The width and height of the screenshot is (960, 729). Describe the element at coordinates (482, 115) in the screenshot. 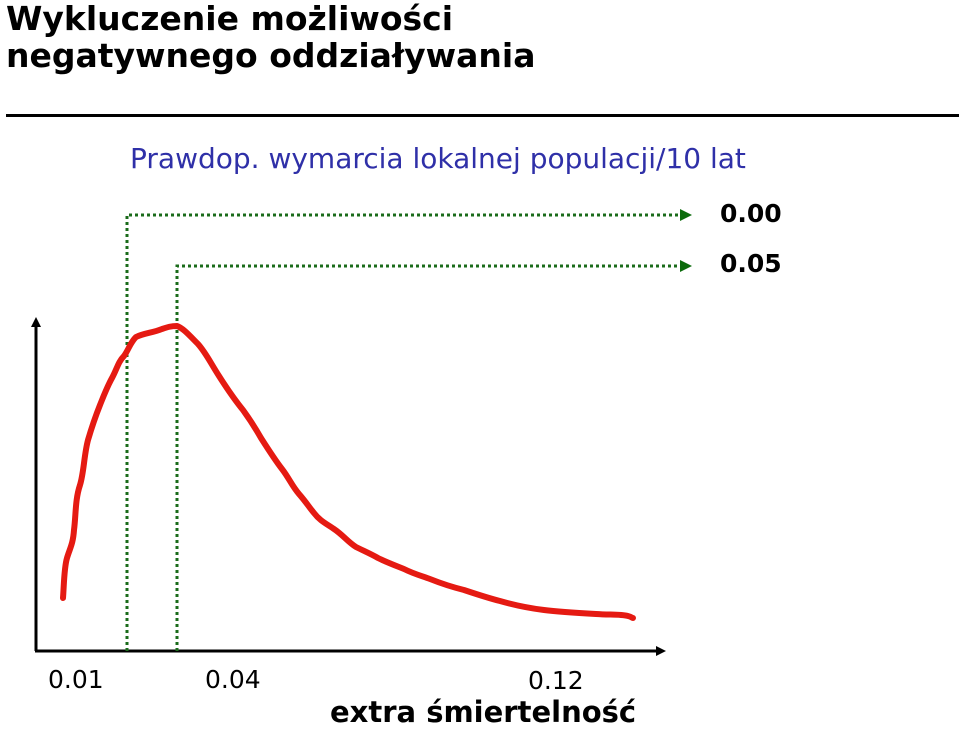

I see `title-divider` at that location.